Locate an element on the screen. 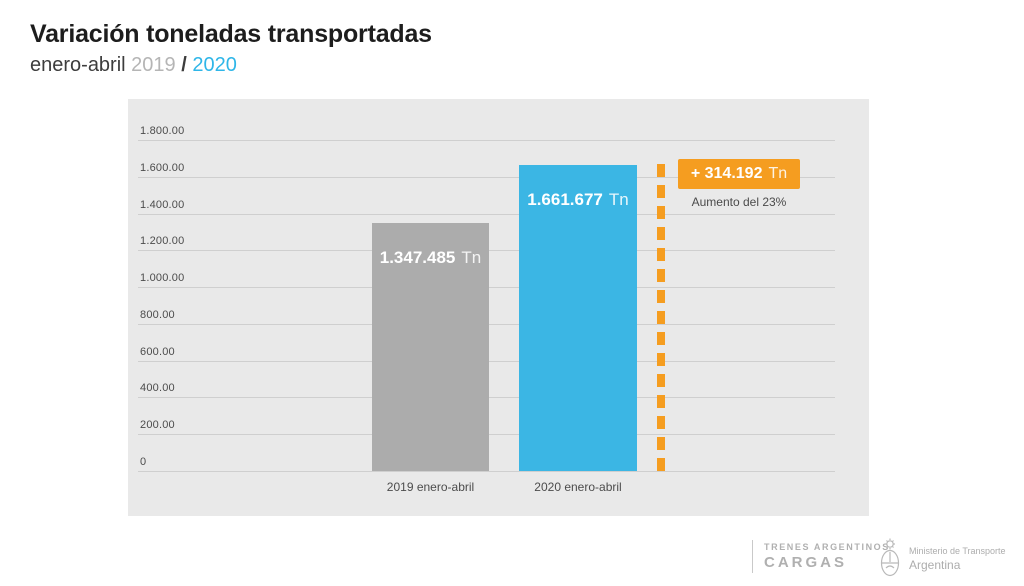  increase-value: + 314.192 is located at coordinates (726, 174).